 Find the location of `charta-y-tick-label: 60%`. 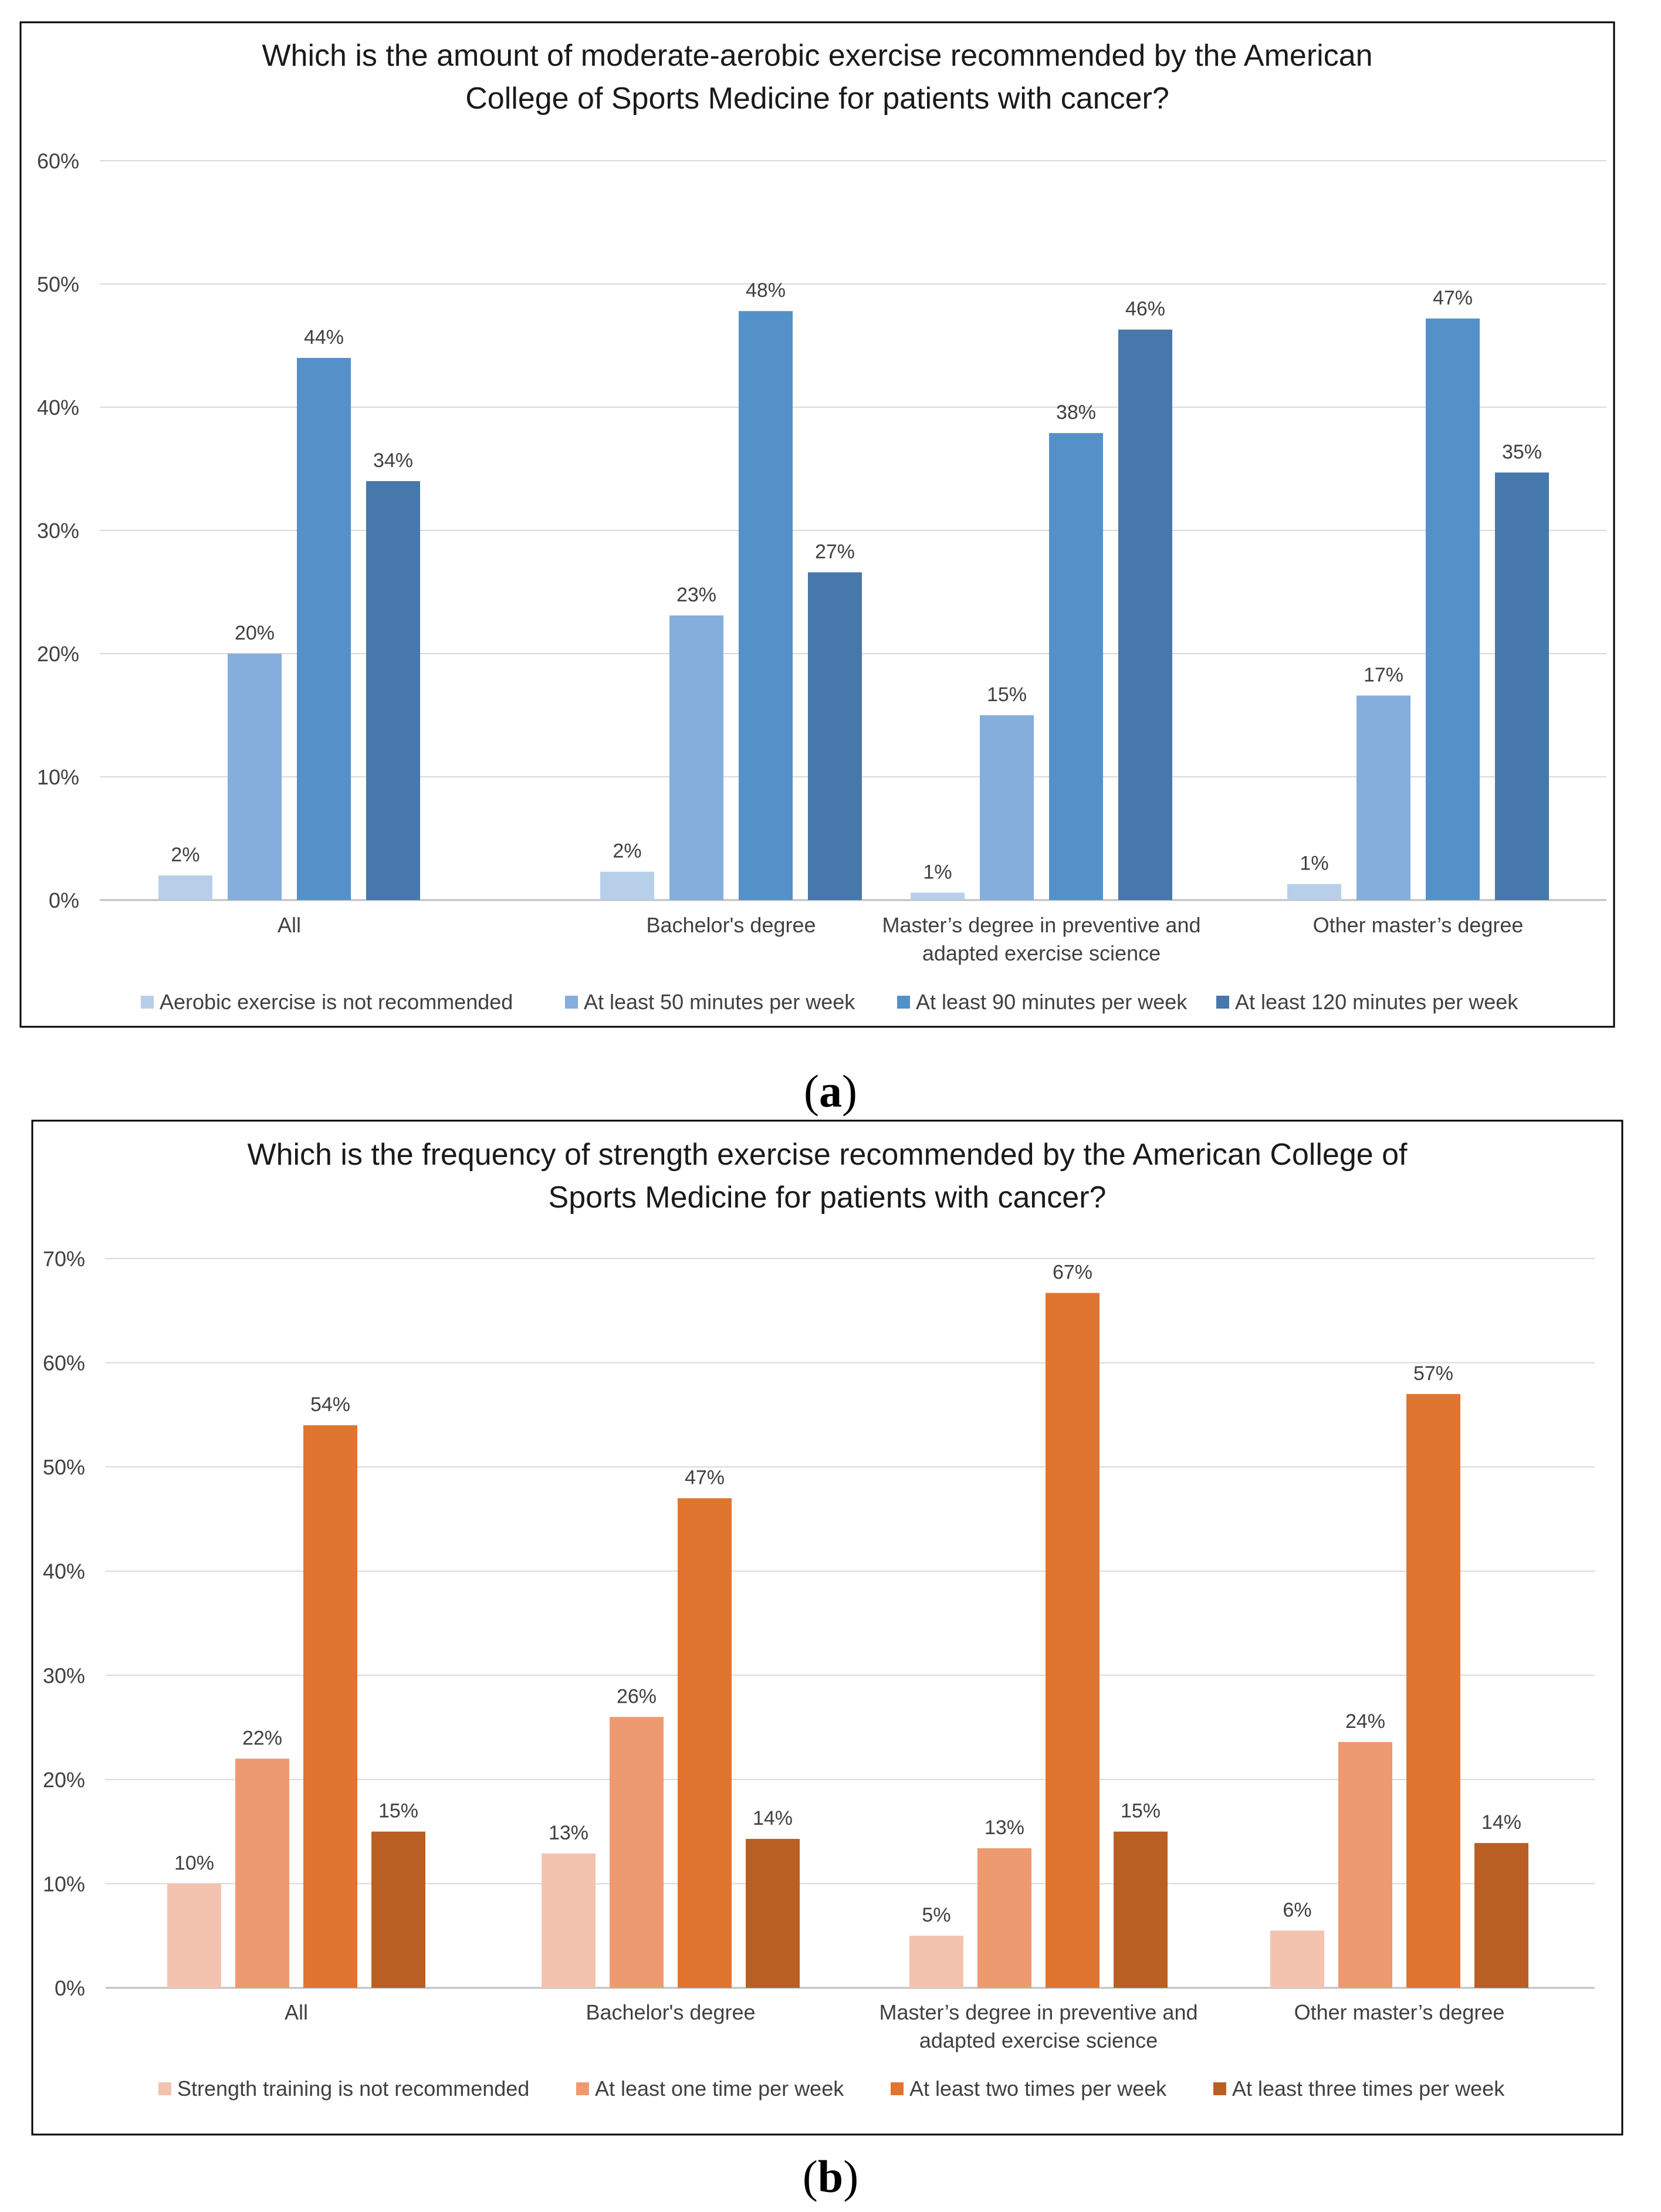

charta-y-tick-label: 60% is located at coordinates (58, 161).